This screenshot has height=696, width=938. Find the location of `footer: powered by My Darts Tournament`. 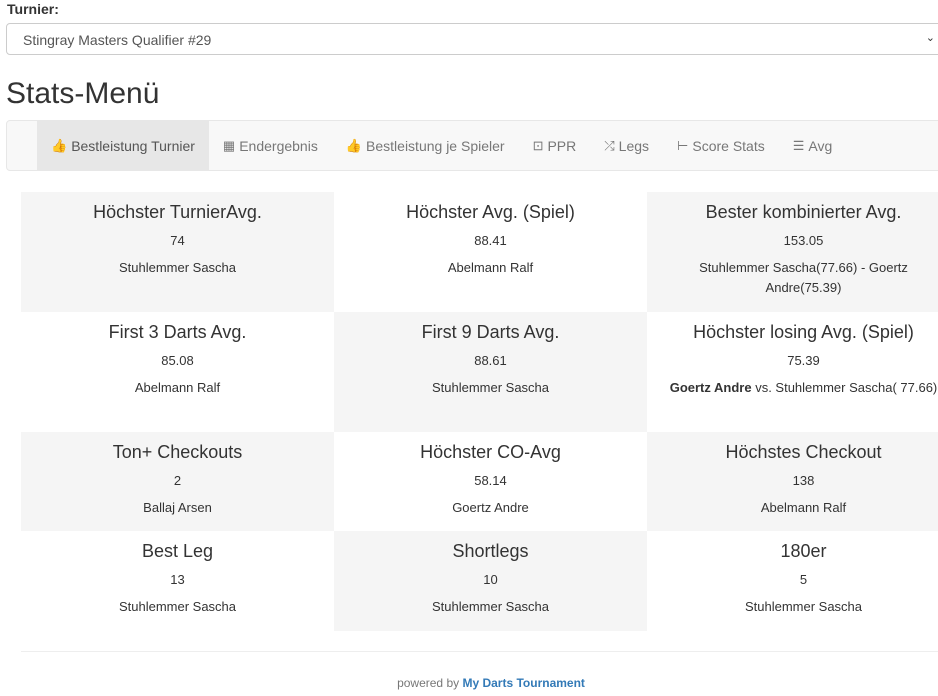

footer: powered by My Darts Tournament is located at coordinates (469, 683).